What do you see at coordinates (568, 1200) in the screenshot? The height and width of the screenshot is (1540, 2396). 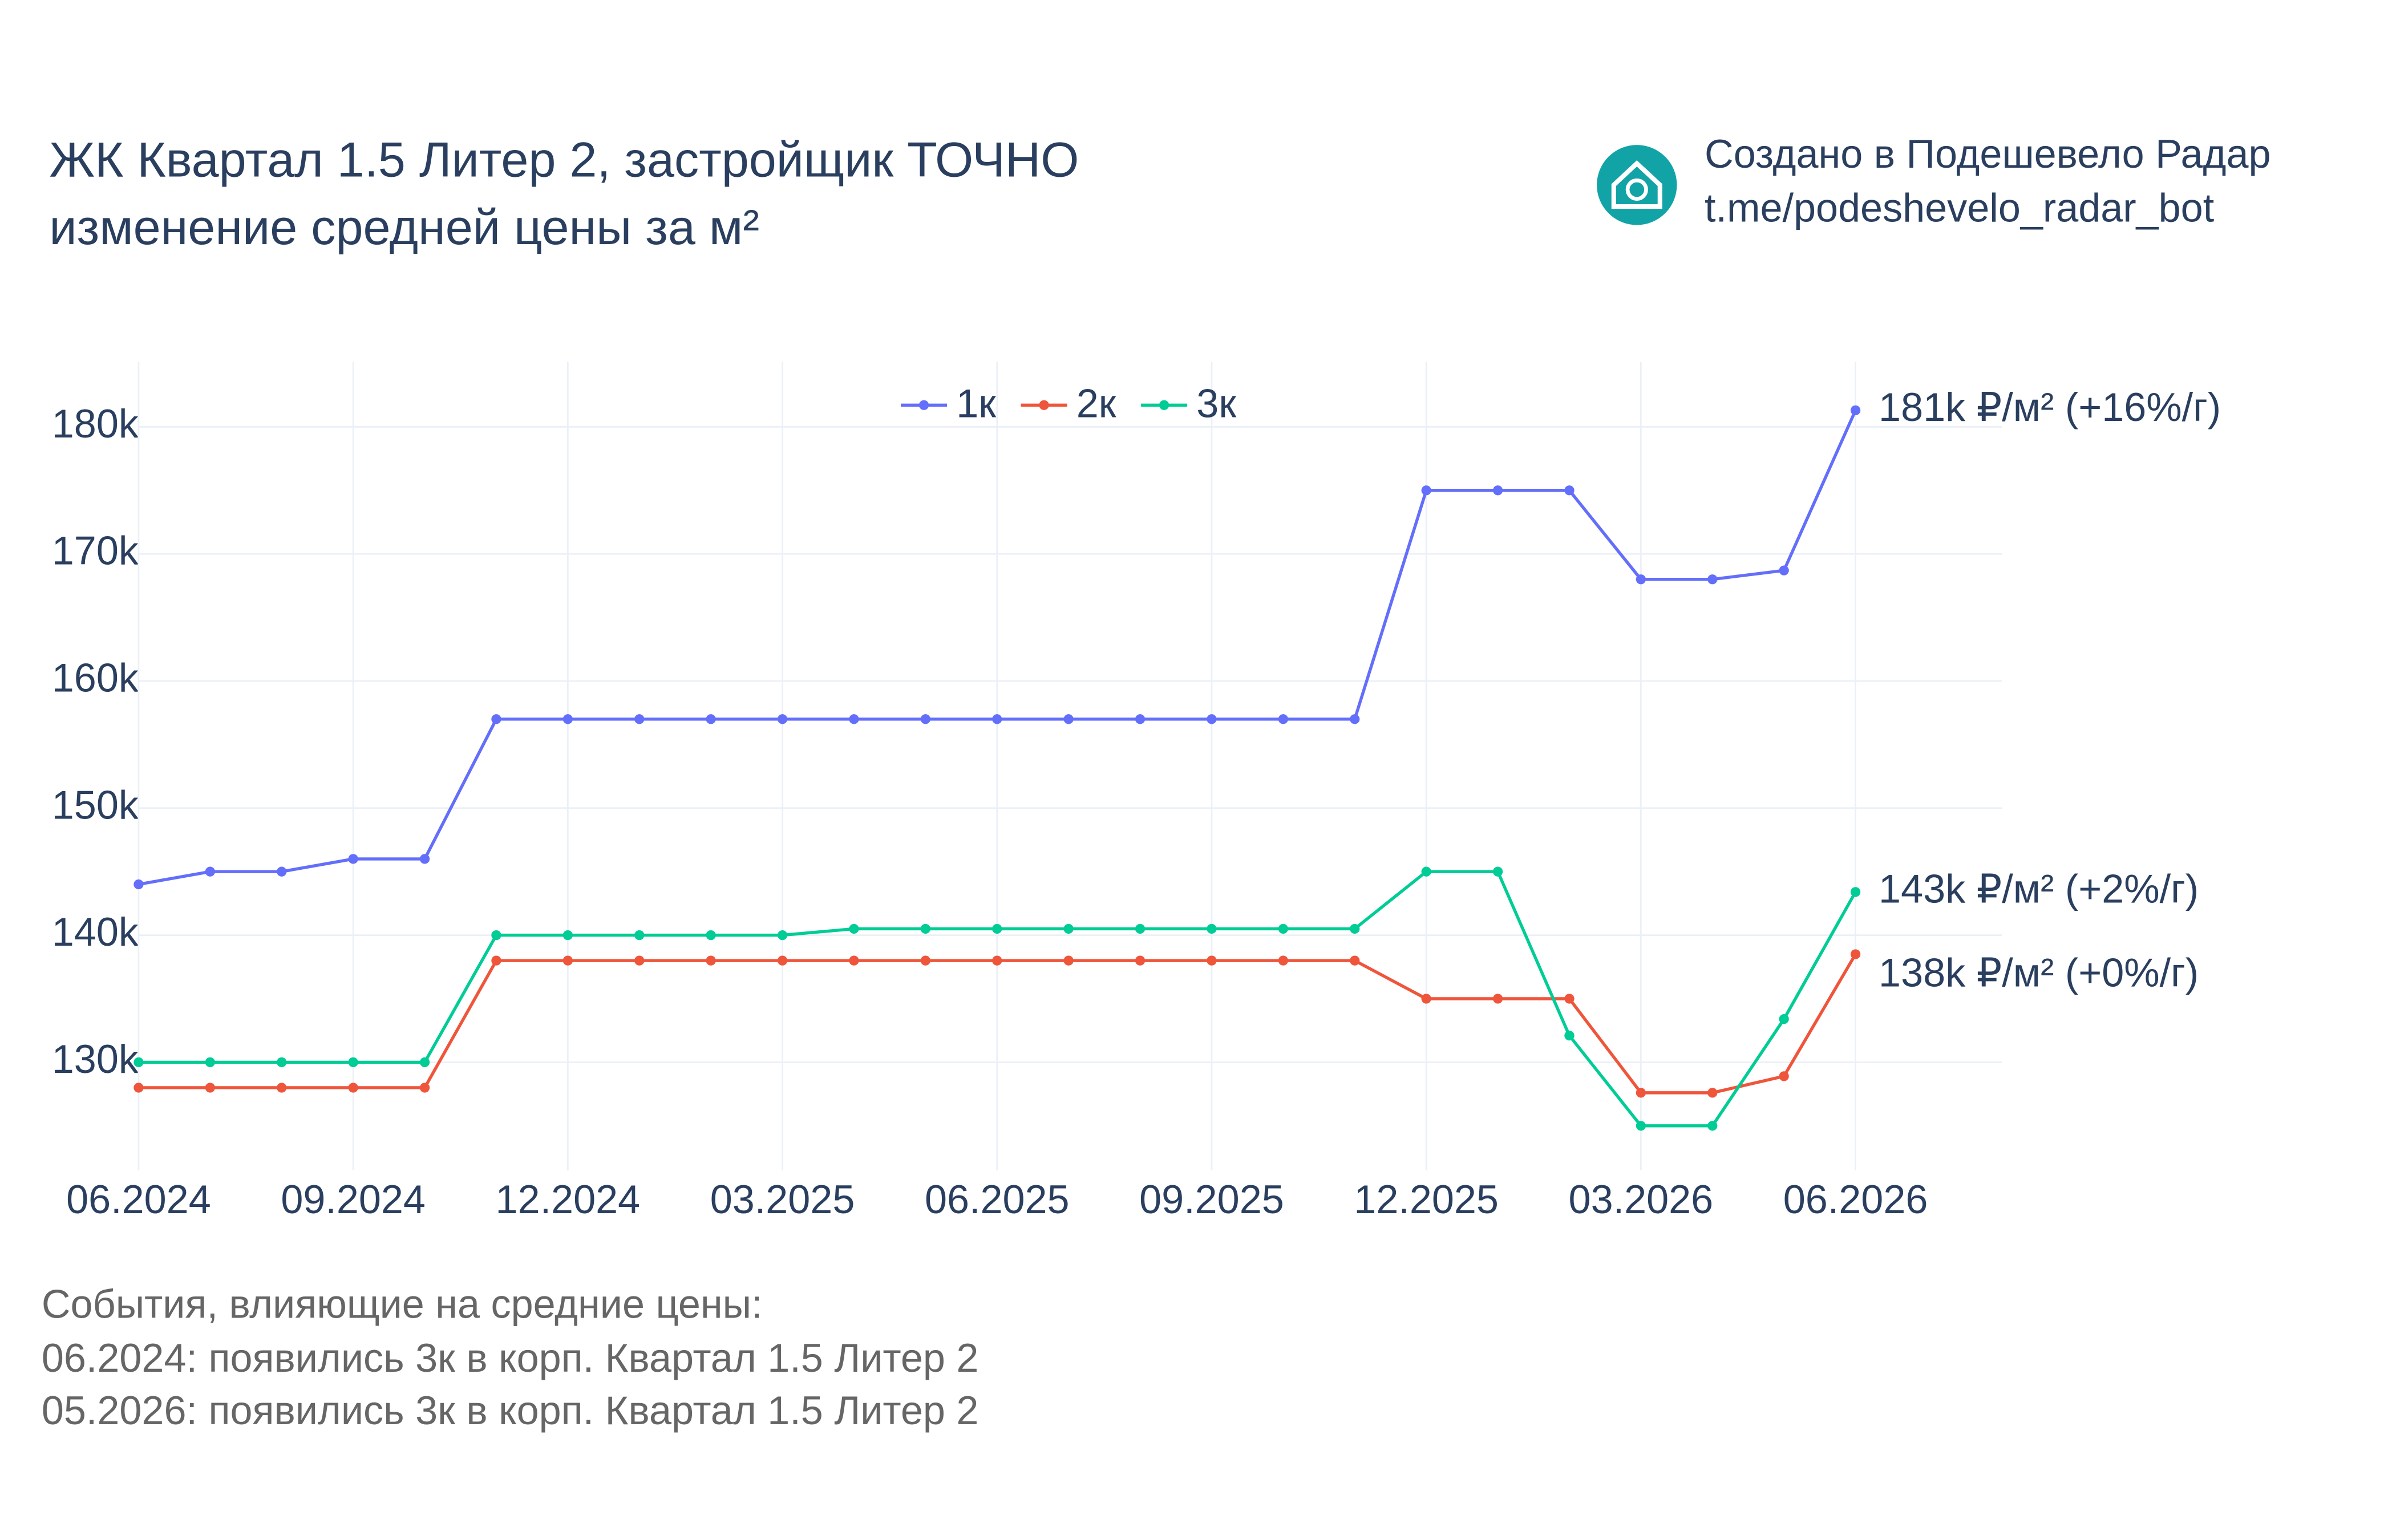 I see `x-tick-label: 12.2024` at bounding box center [568, 1200].